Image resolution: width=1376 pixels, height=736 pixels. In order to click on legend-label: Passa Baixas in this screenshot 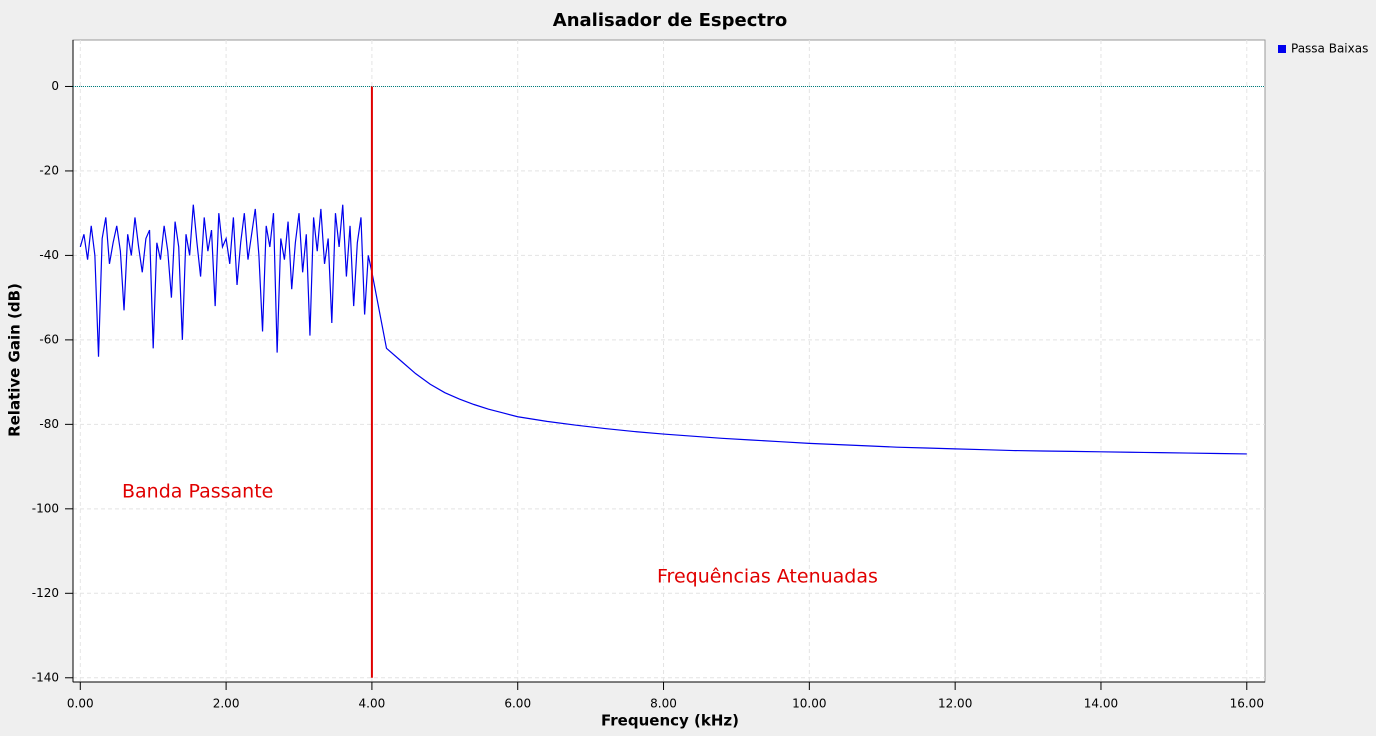, I will do `click(1329, 49)`.